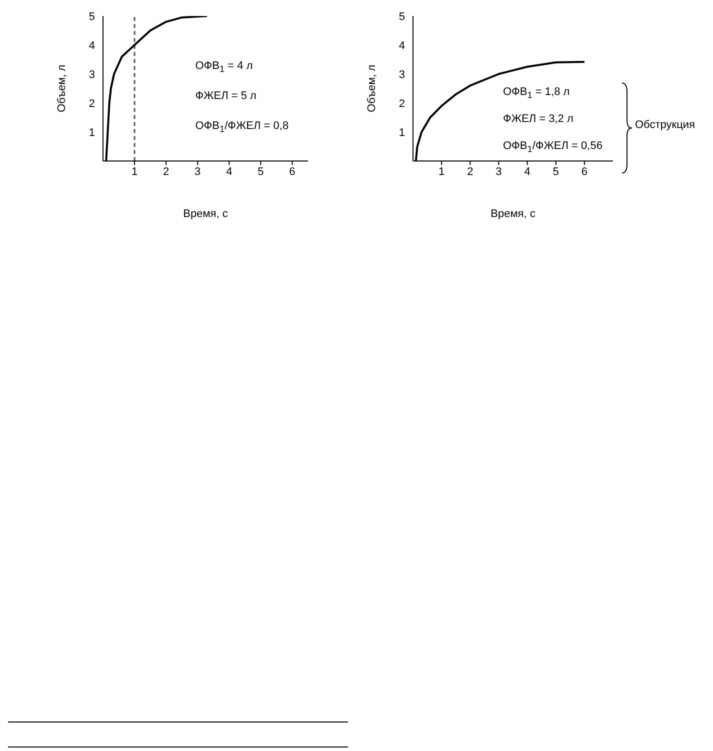 Image resolution: width=713 pixels, height=751 pixels. What do you see at coordinates (224, 67) in the screenshot?
I see `annotation: ОФВ$_{1}$ = 4 л` at bounding box center [224, 67].